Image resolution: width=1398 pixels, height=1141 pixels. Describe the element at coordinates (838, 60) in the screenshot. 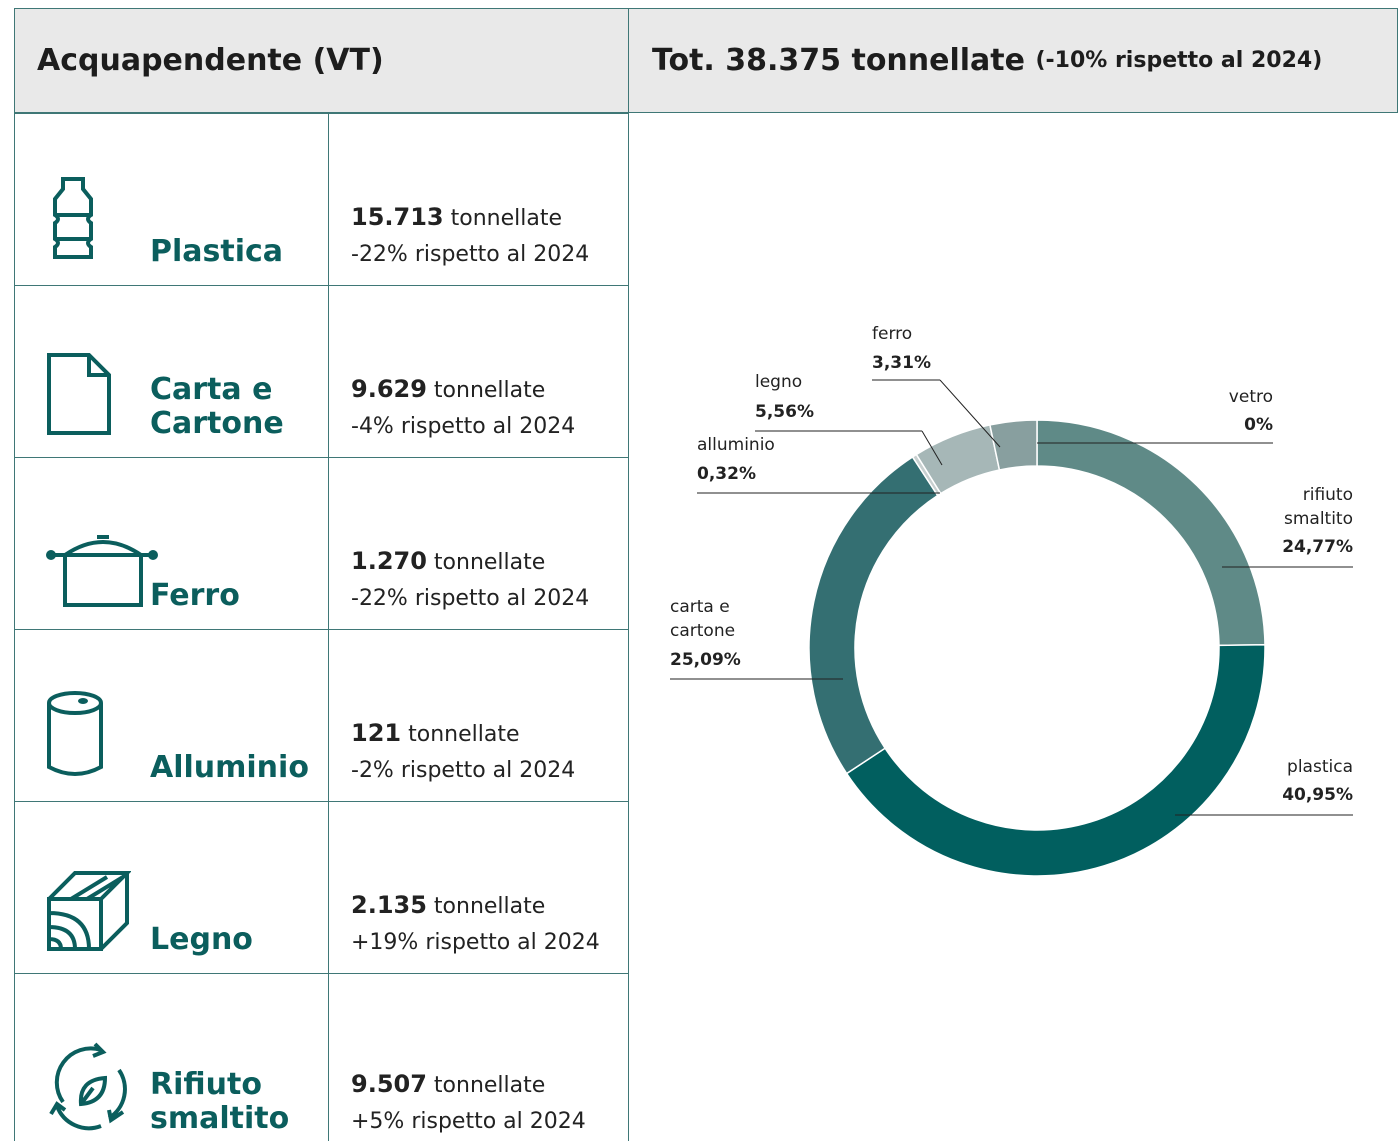

I see `total: Tot. 38.375 tonnellate` at that location.